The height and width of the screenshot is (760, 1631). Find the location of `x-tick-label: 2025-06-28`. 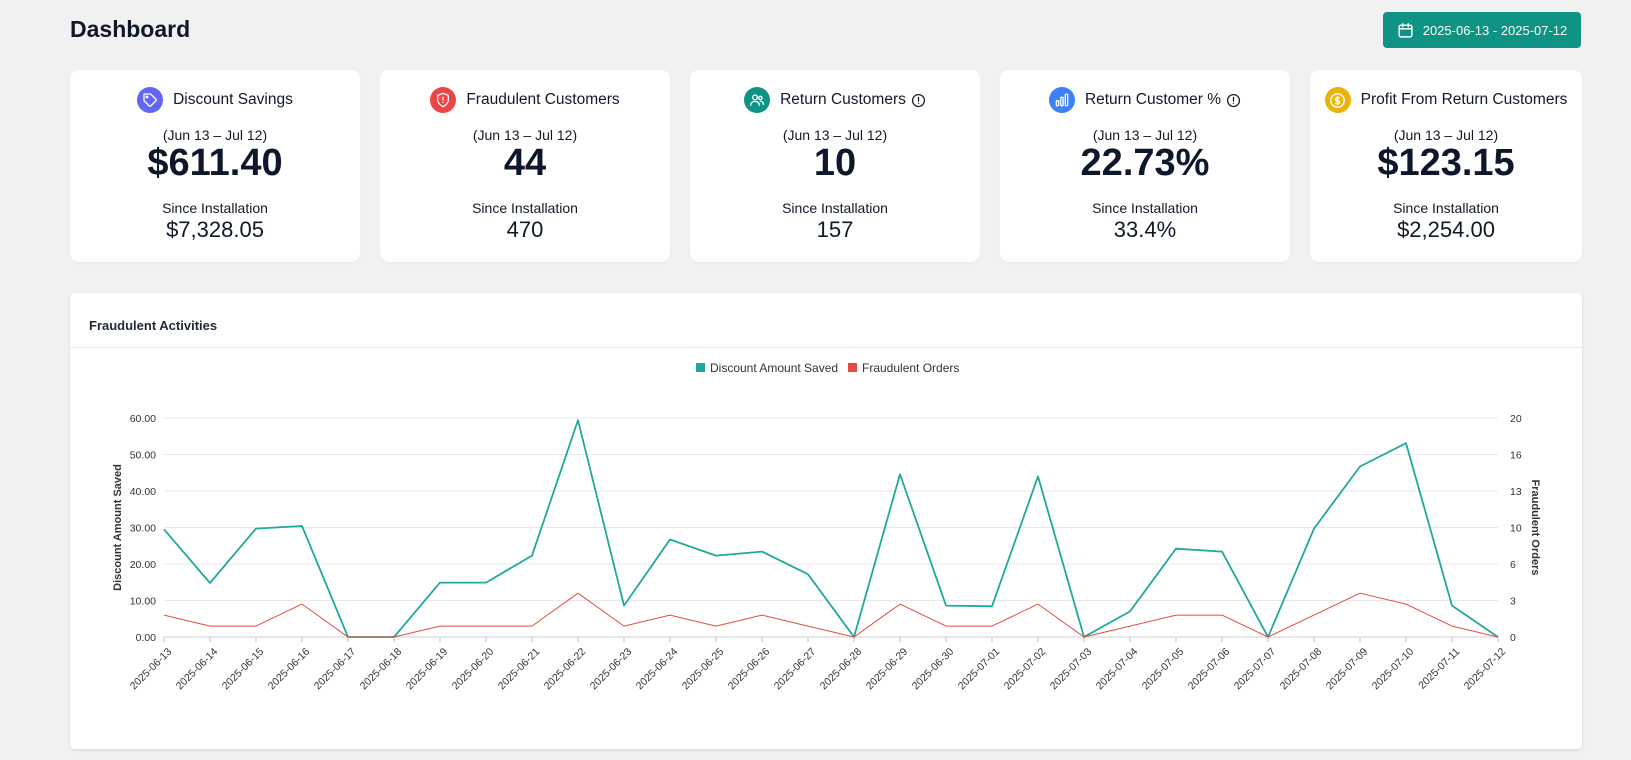

x-tick-label: 2025-06-28 is located at coordinates (841, 669).